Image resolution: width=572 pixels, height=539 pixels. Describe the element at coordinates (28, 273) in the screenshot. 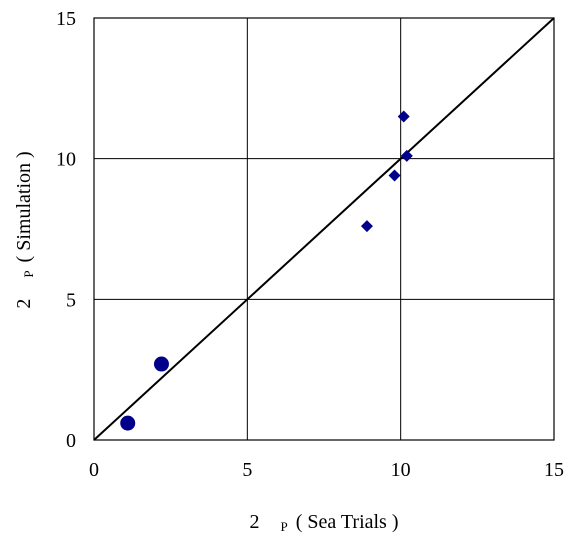

I see `y-axis-title-subscript: P` at that location.